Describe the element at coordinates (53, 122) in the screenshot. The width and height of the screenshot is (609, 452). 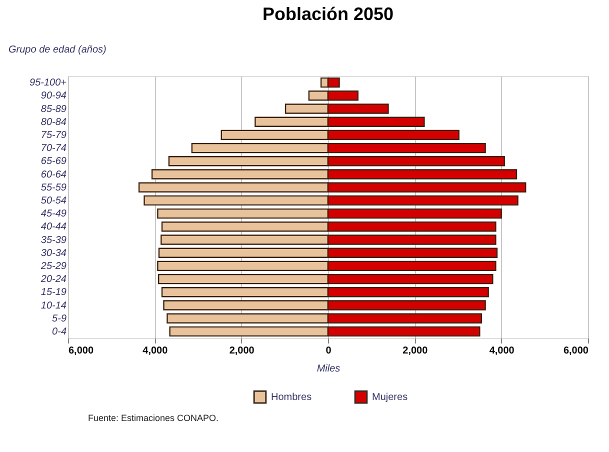
I see `y-tick-label: 80-84` at that location.